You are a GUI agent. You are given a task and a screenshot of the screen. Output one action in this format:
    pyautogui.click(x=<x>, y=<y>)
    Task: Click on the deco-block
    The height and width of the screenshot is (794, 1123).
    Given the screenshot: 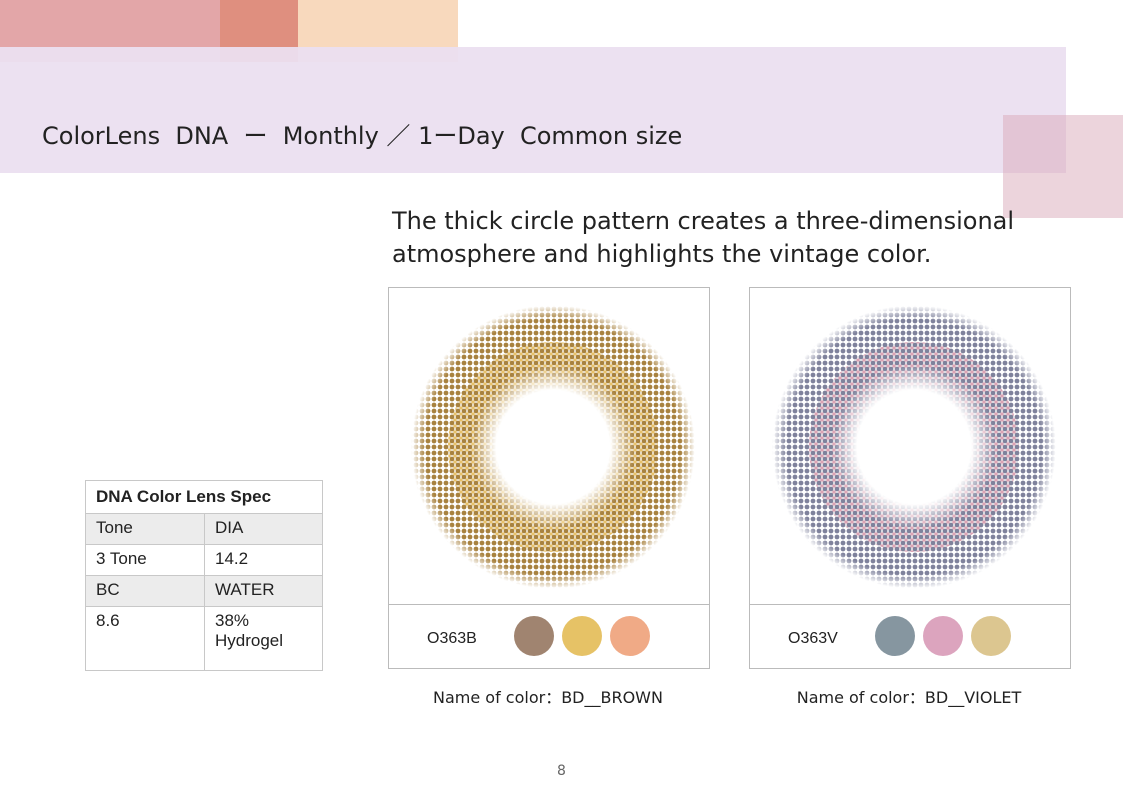 What is the action you would take?
    pyautogui.click(x=1063, y=166)
    